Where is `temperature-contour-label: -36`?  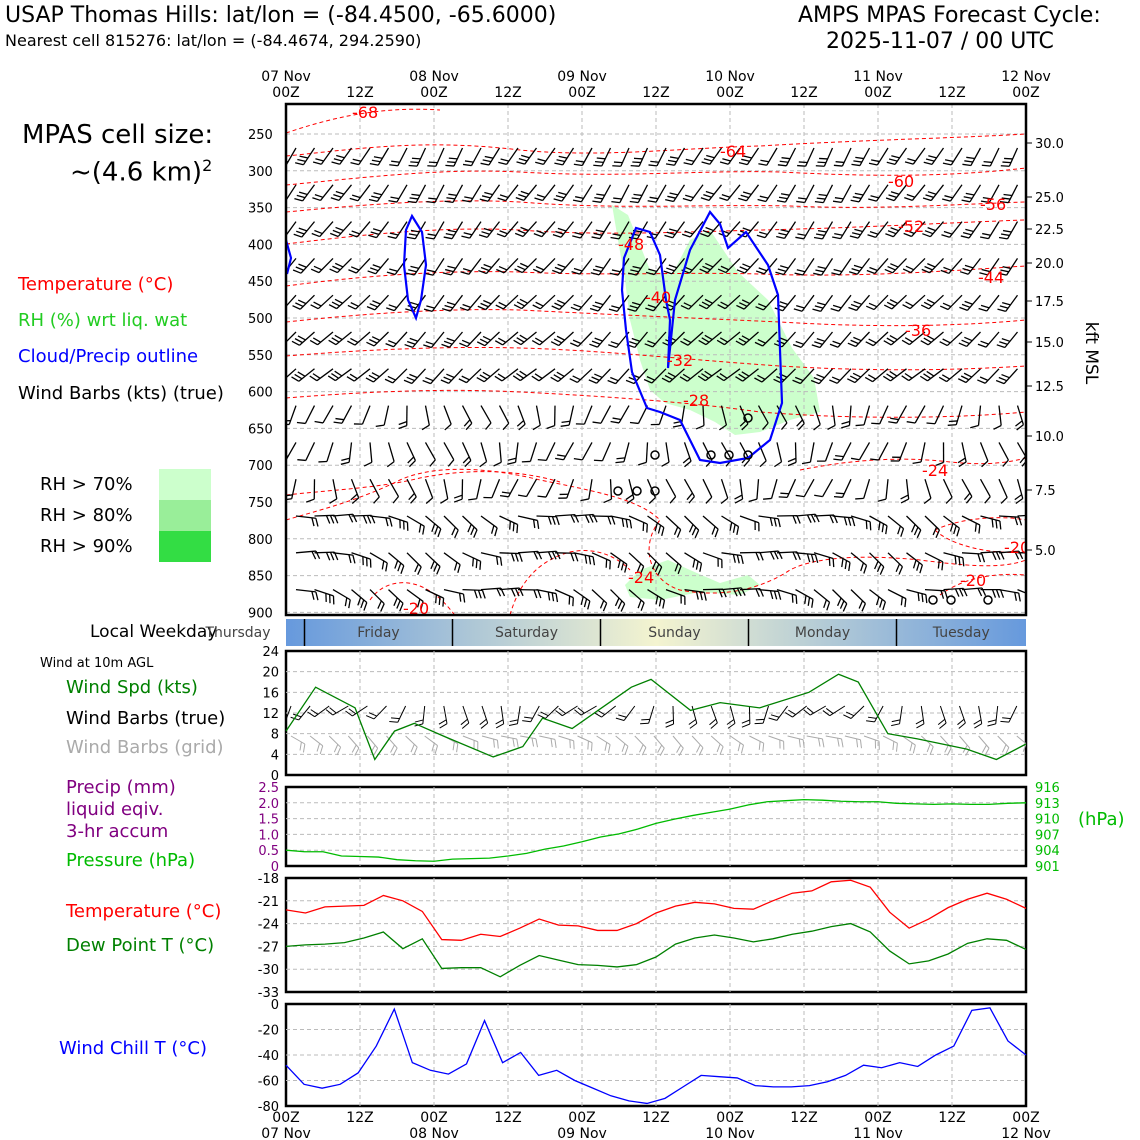 temperature-contour-label: -36 is located at coordinates (918, 330).